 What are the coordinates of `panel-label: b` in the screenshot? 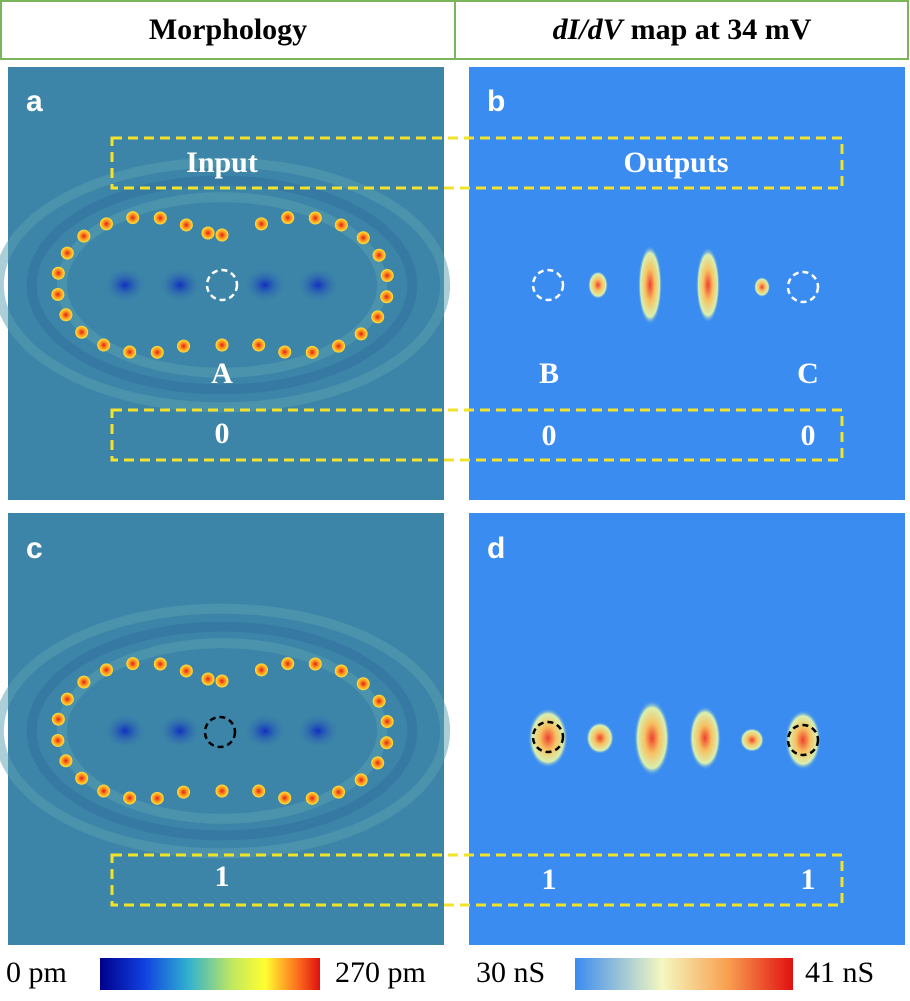 It's located at (496, 101).